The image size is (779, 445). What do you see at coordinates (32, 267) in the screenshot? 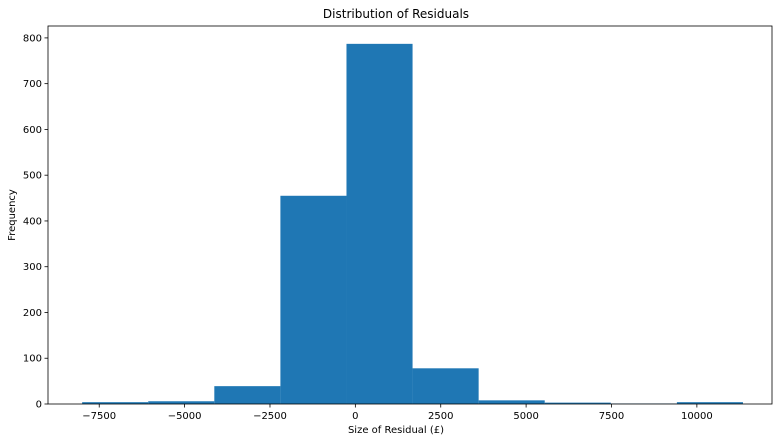
I see `y-tick-label: 300` at bounding box center [32, 267].